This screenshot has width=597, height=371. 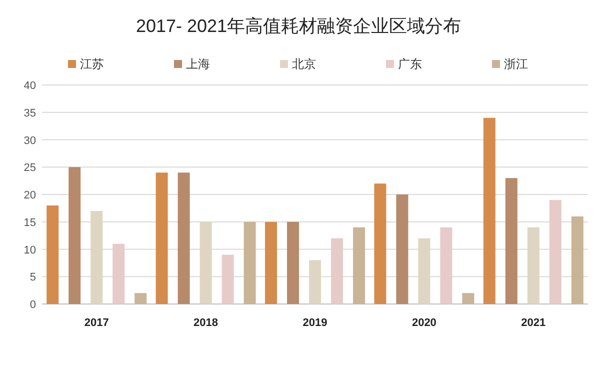 What do you see at coordinates (33, 278) in the screenshot?
I see `y-tick-label: 5` at bounding box center [33, 278].